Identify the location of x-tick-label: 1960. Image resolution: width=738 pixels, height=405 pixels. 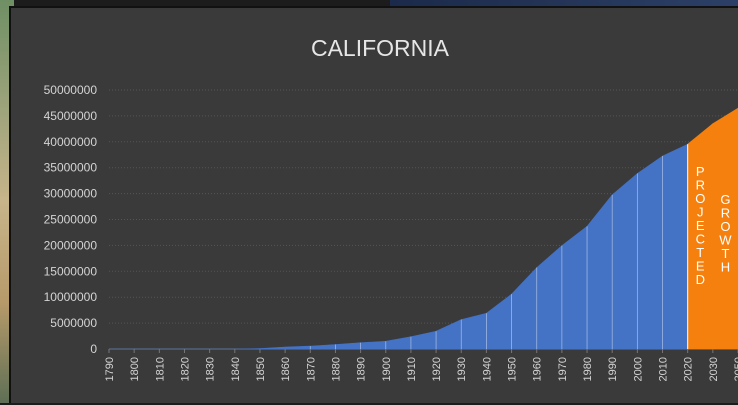
(538, 369).